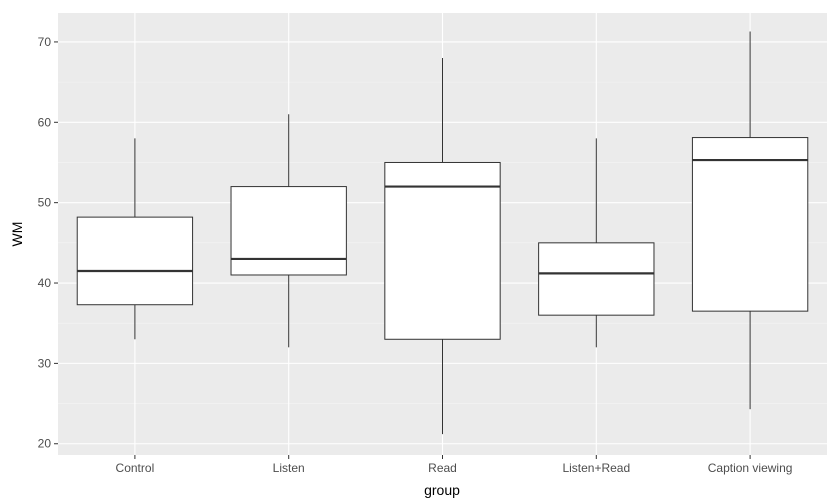 The image size is (834, 501). I want to click on box-listen-read, so click(596, 243).